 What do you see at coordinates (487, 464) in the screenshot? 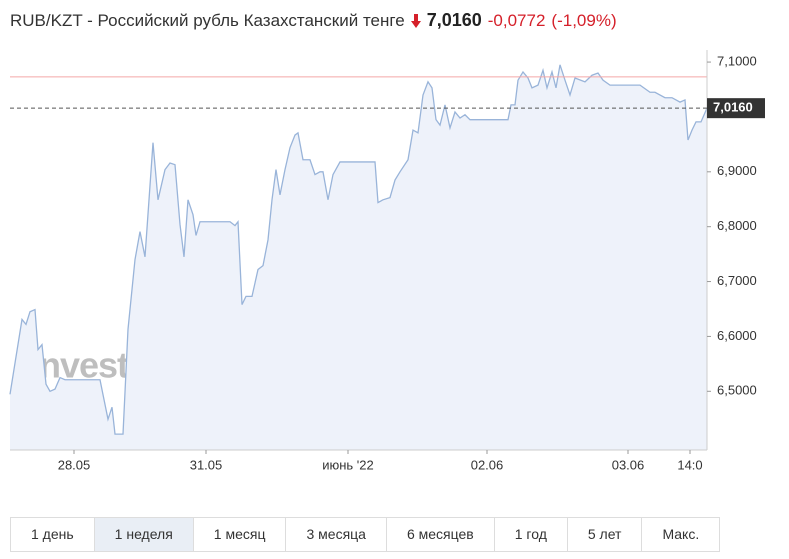
I see `x-tick-label: 02.06` at bounding box center [487, 464].